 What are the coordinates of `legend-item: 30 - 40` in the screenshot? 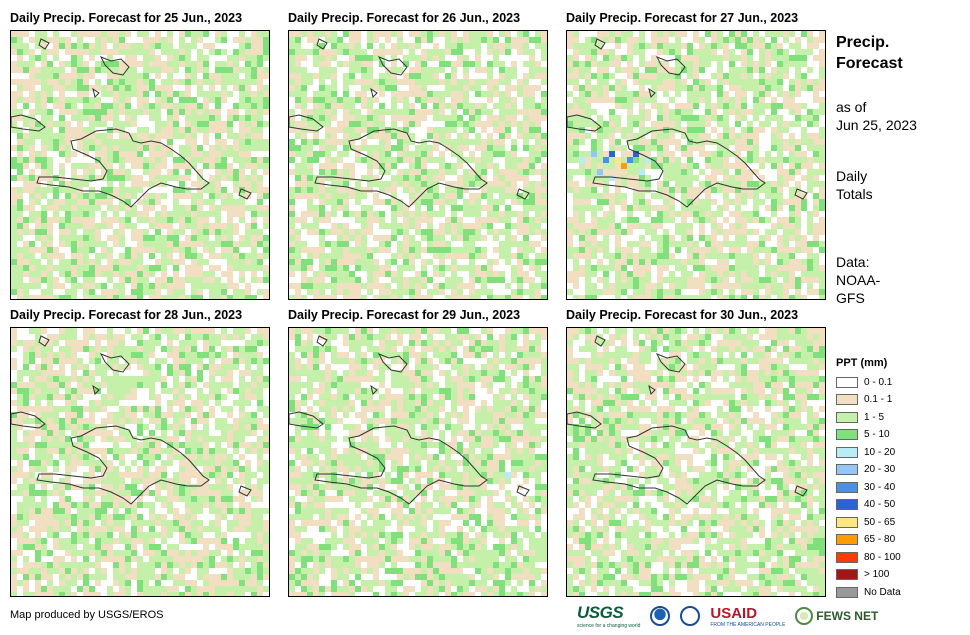 It's located at (865, 487).